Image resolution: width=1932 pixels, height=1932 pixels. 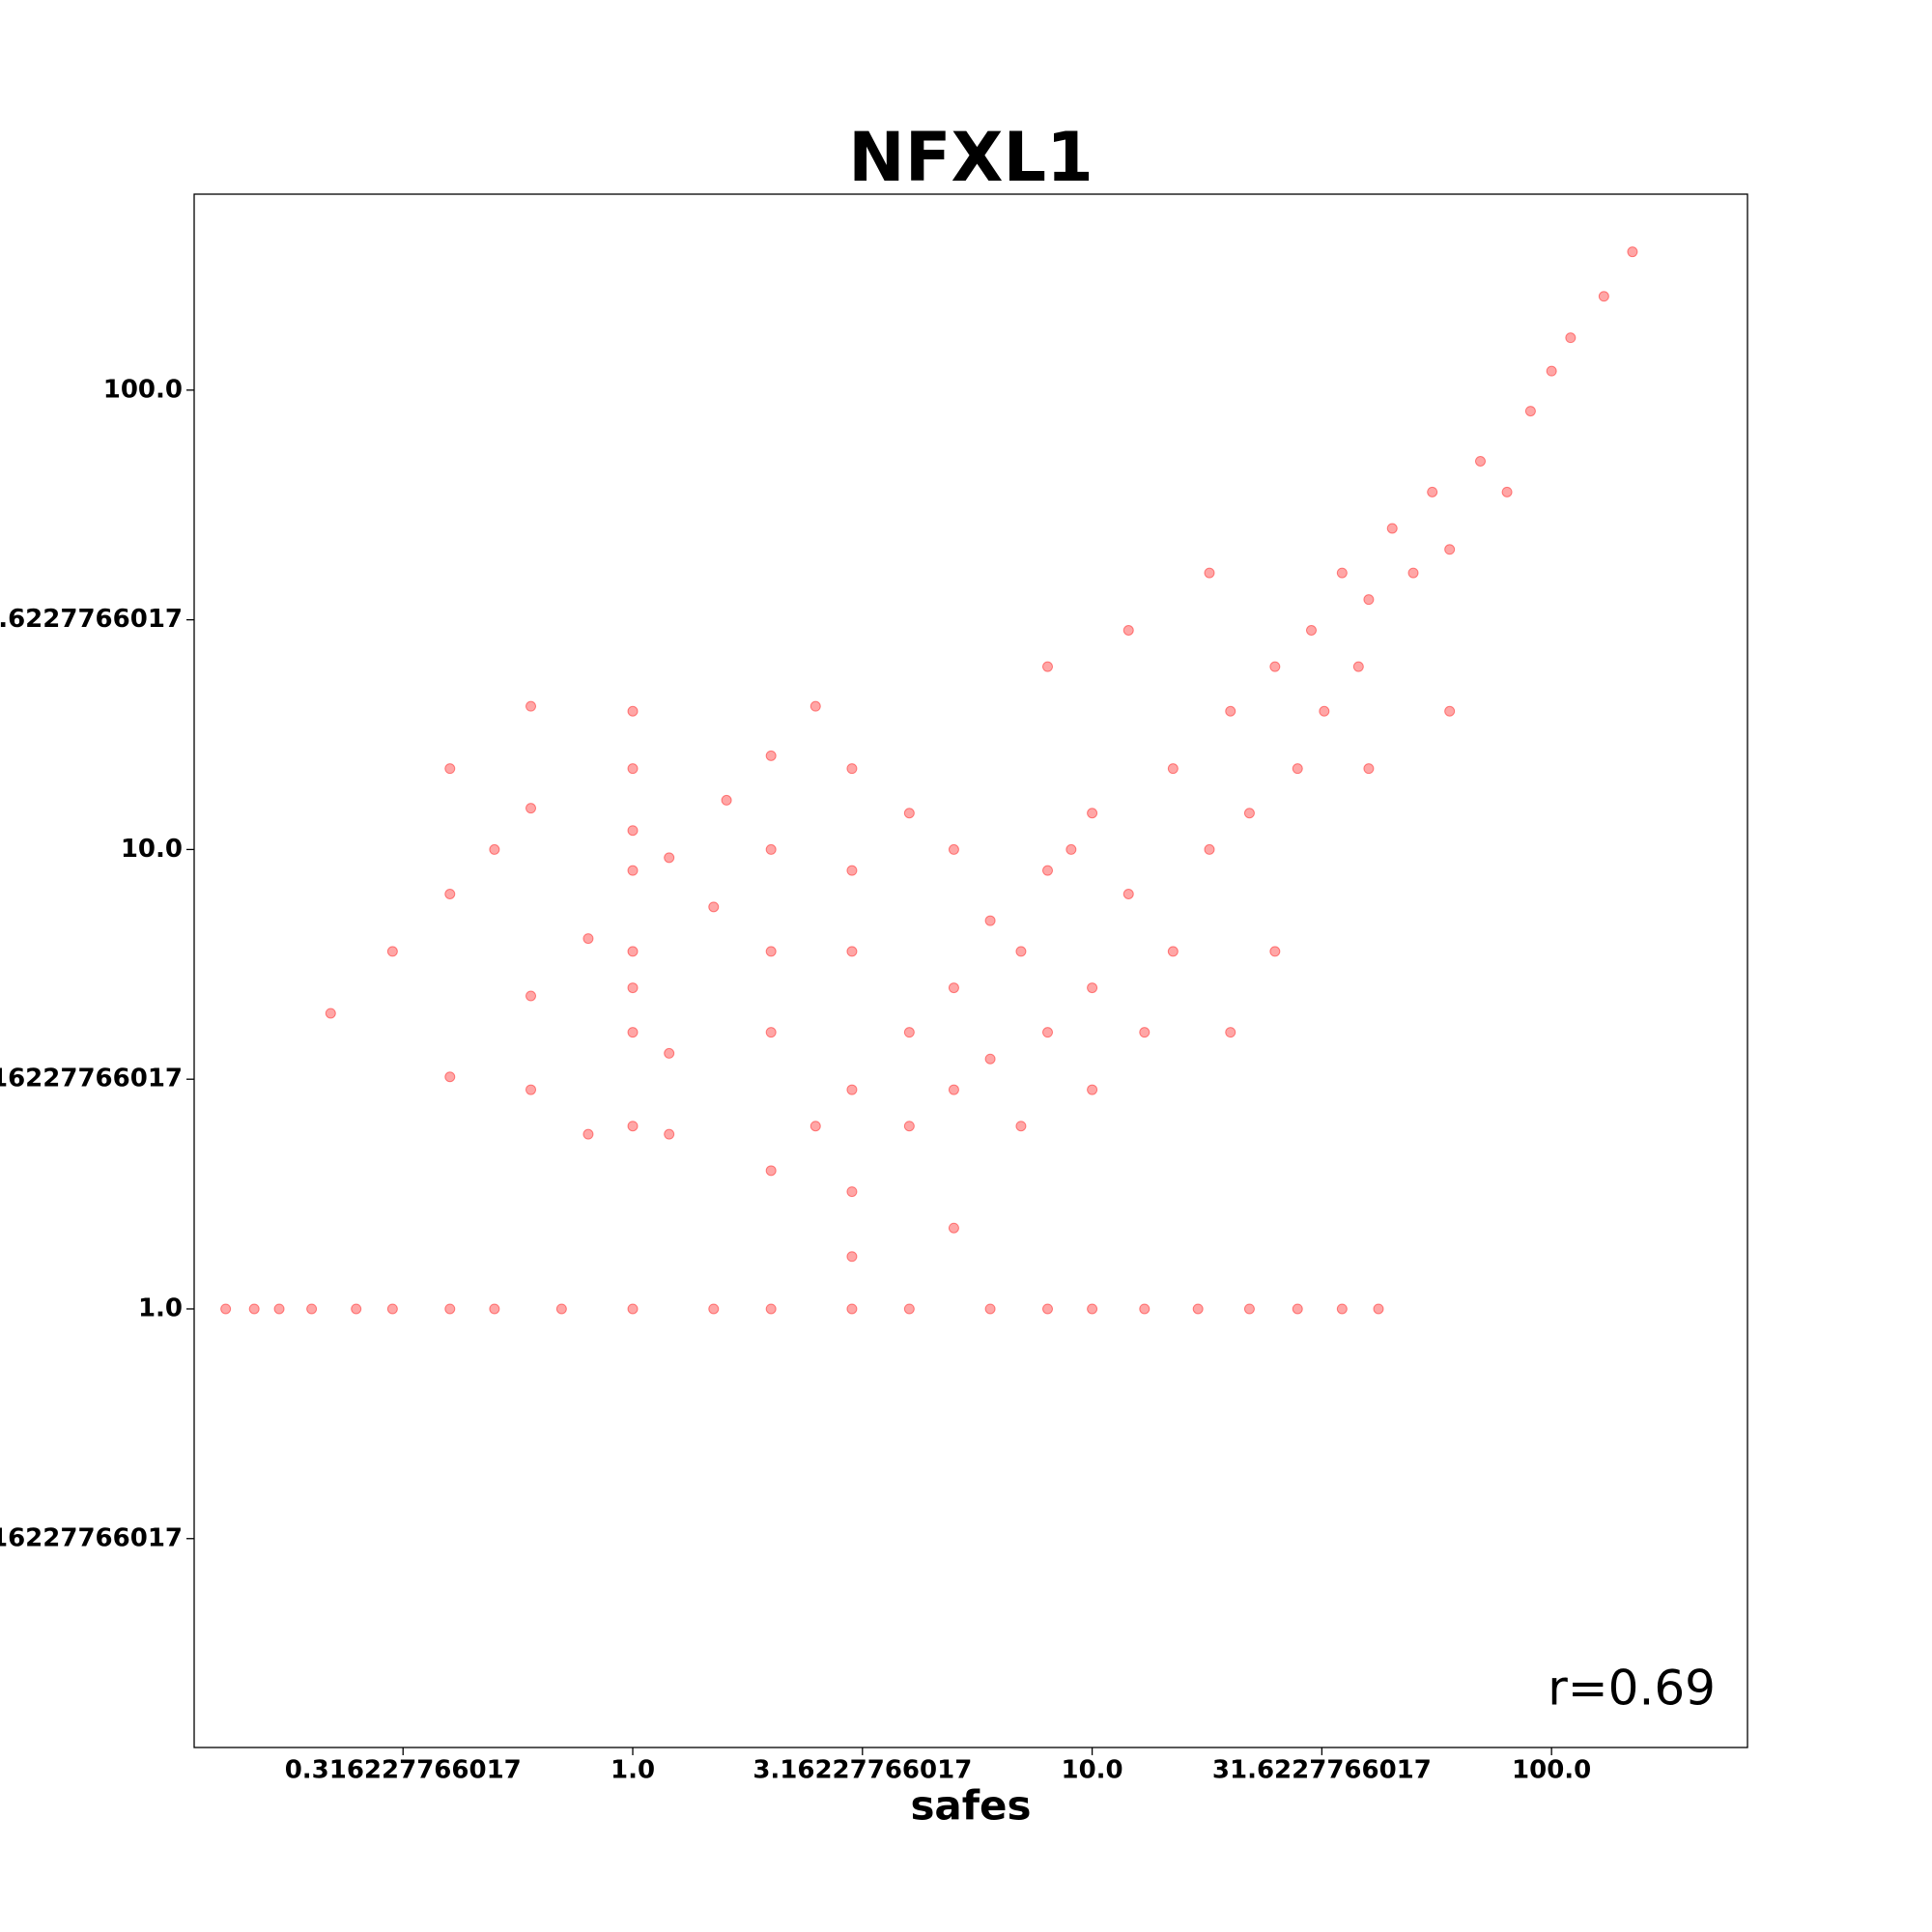 I want to click on y-tick-label: 0.316227766017, so click(x=91, y=1537).